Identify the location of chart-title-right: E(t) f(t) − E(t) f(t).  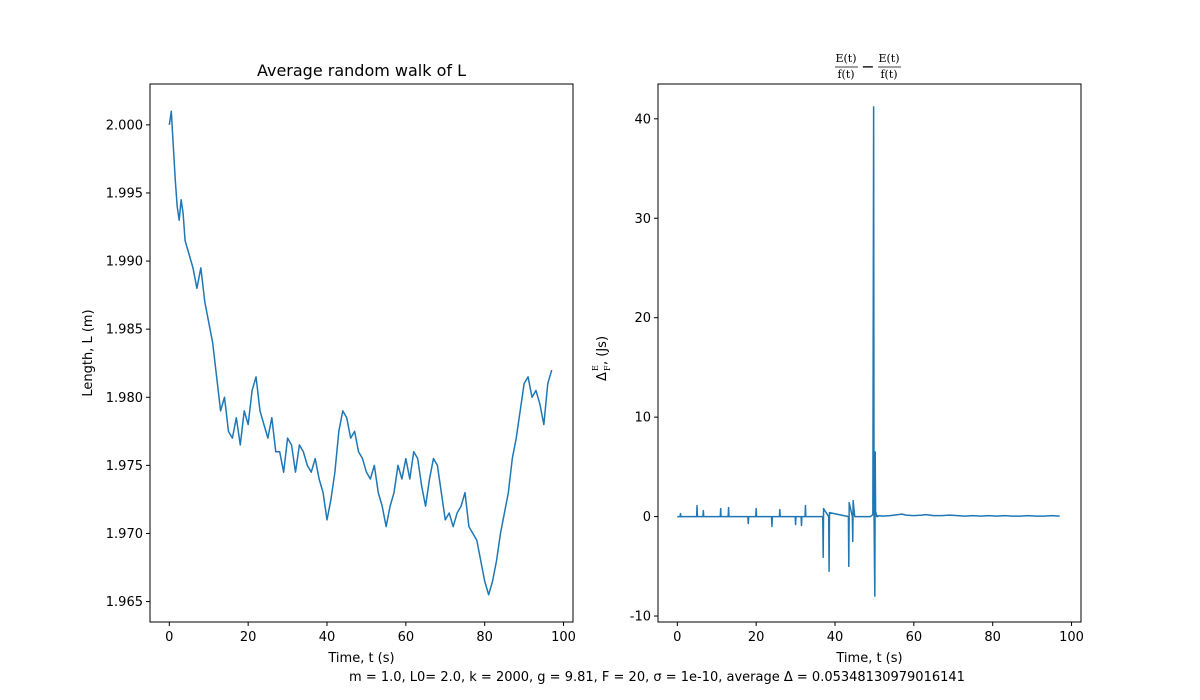
(868, 66).